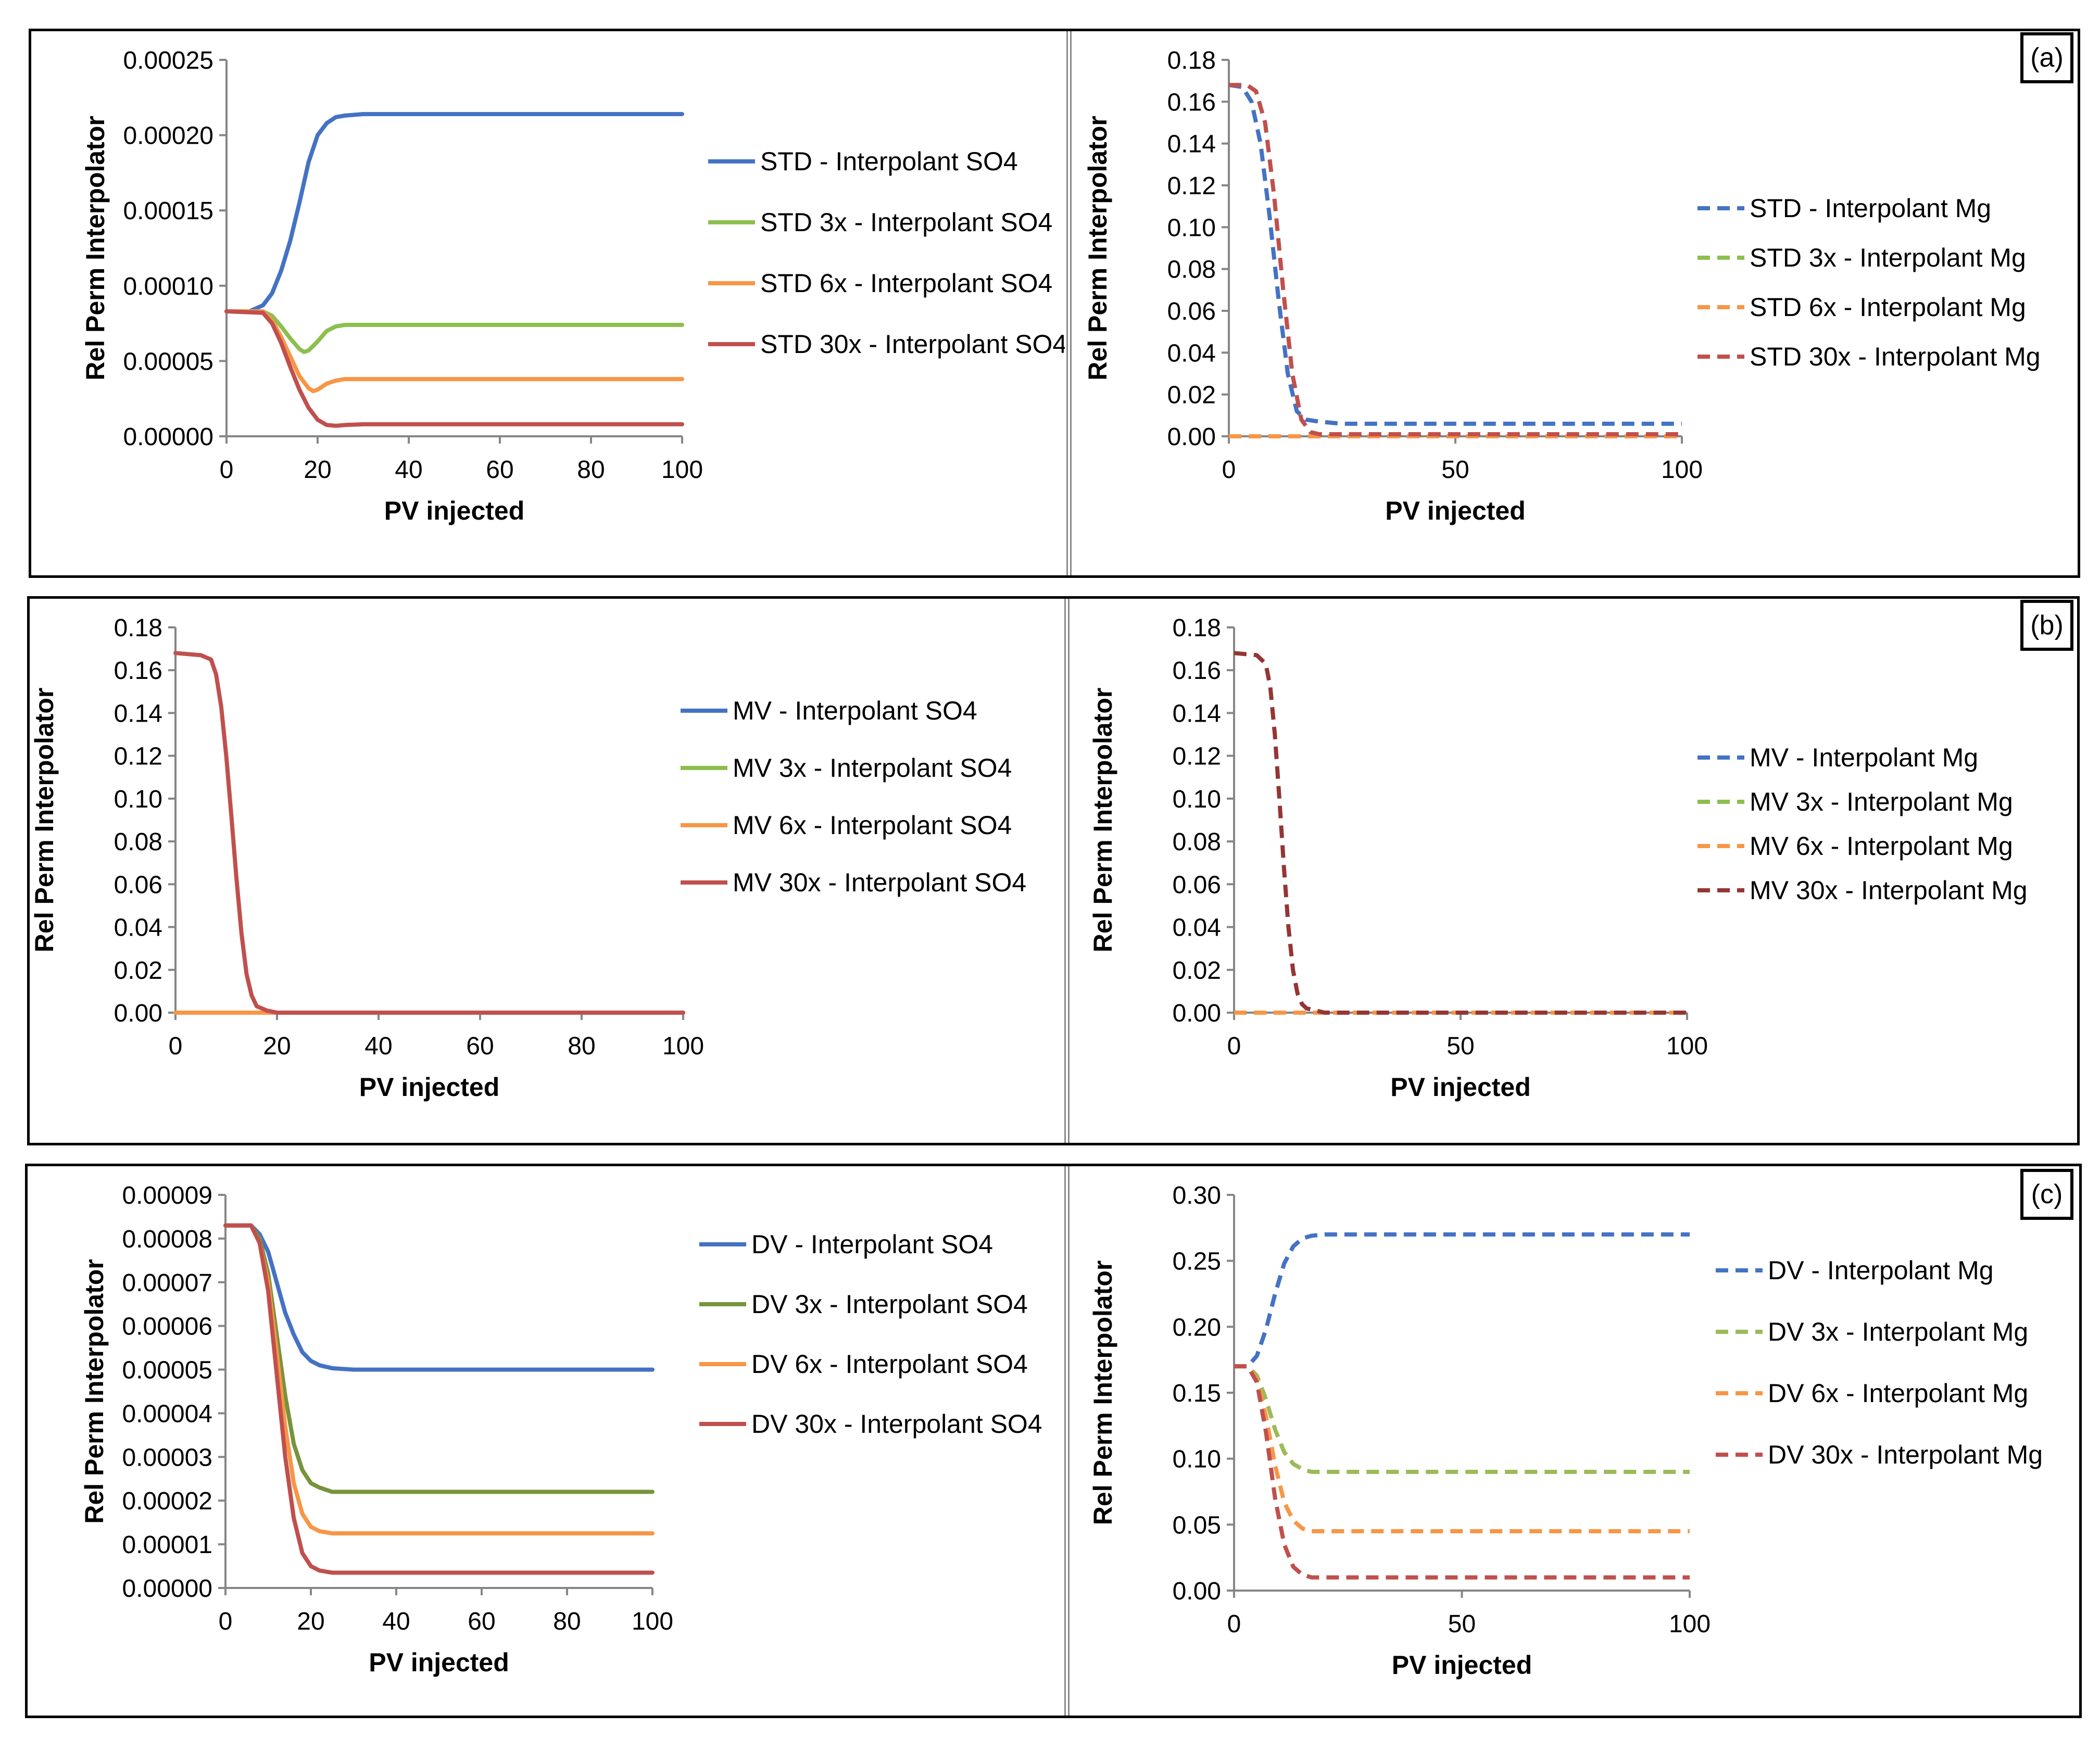 The width and height of the screenshot is (2100, 1740). I want to click on y-tick-label: 0.18, so click(1191, 61).